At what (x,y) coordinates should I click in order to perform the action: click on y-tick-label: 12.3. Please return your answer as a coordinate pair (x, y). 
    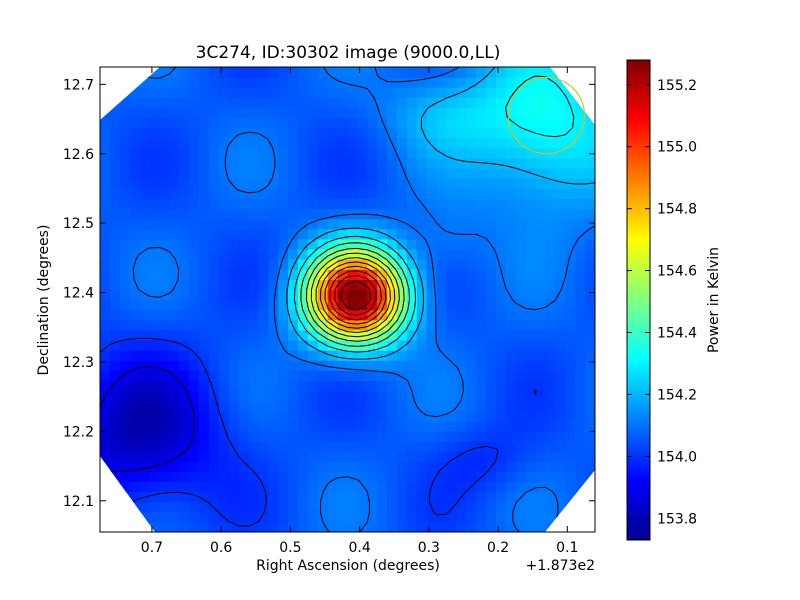
    Looking at the image, I should click on (78, 363).